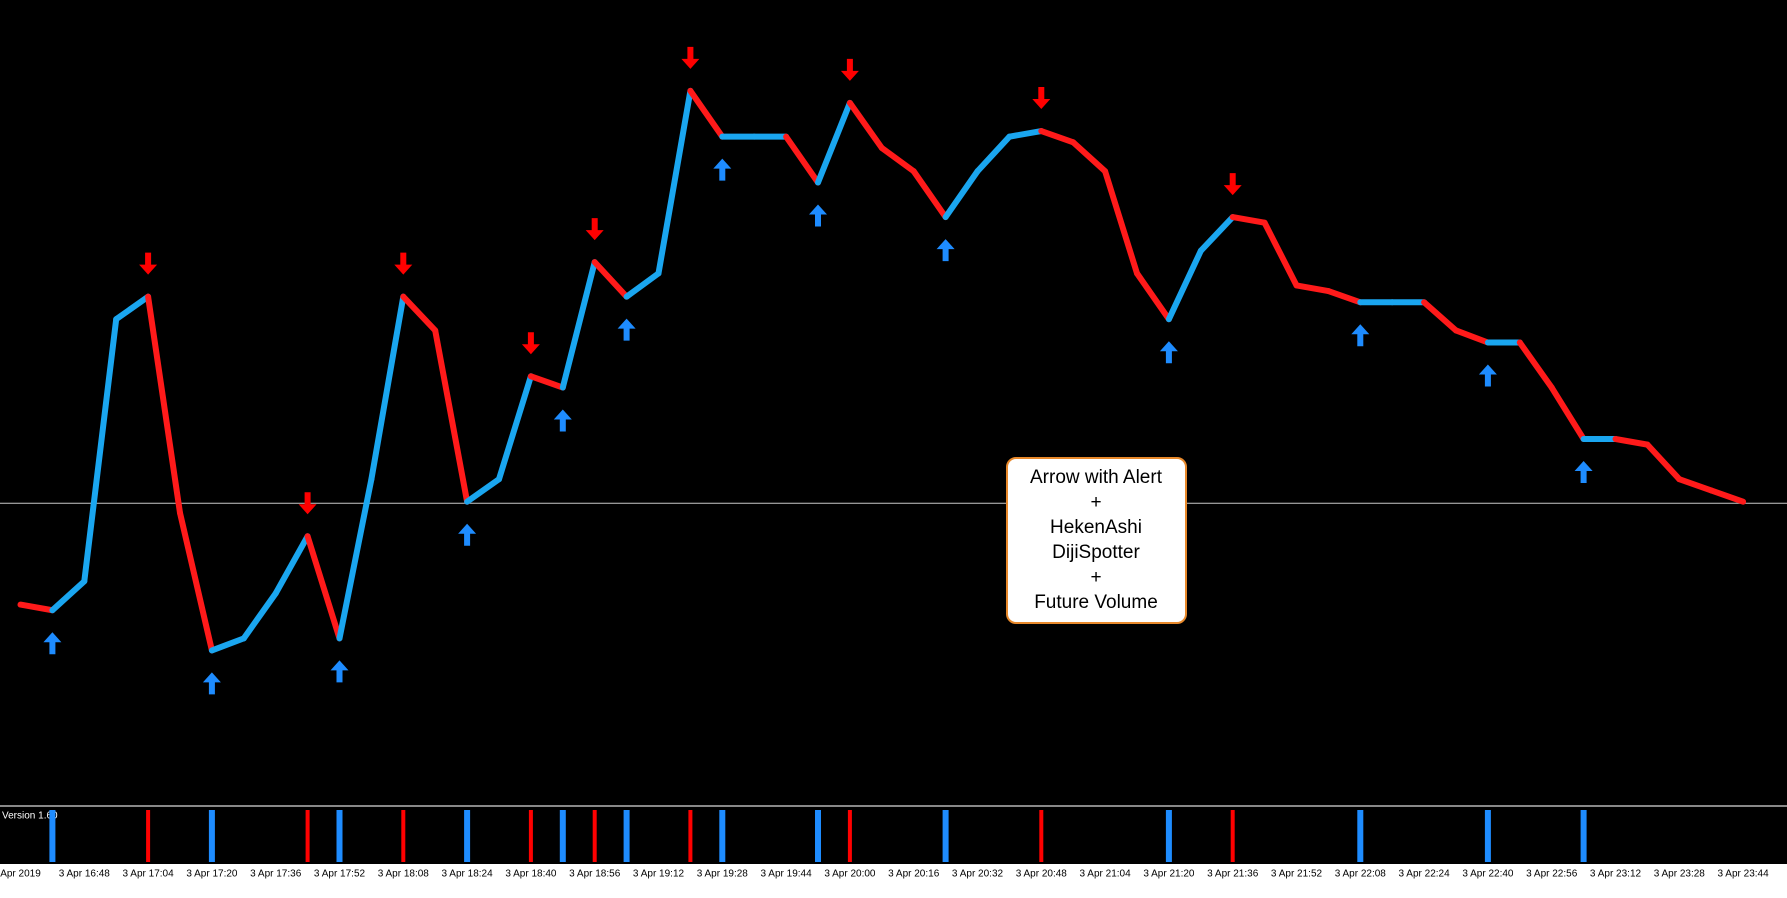 This screenshot has height=898, width=1787. I want to click on annotation-line: Future Volume, so click(1096, 602).